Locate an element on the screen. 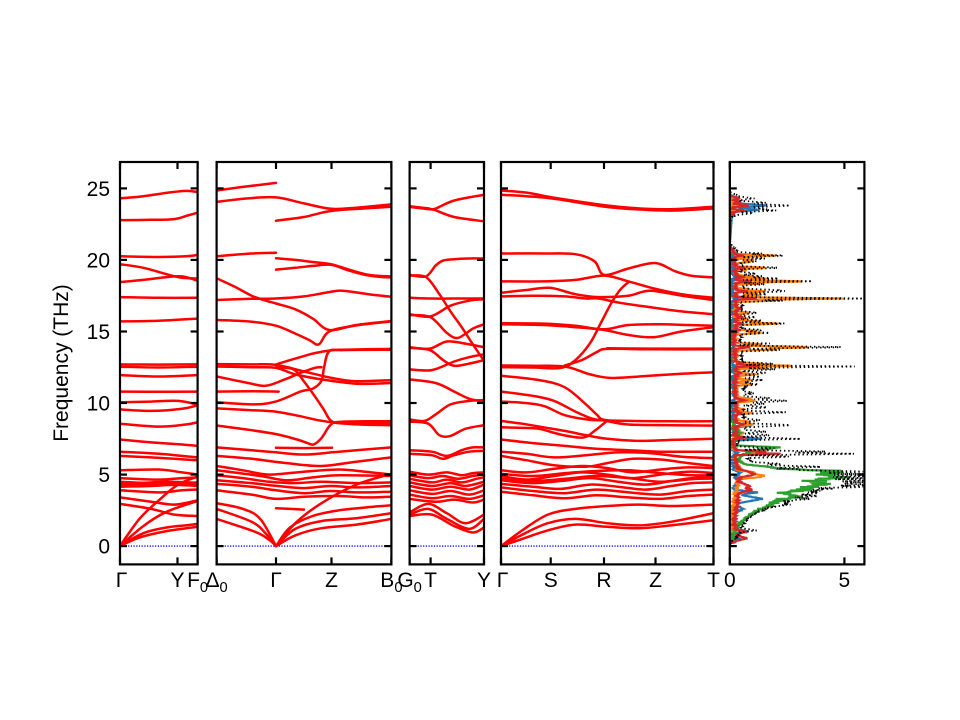  svg-text: 10 is located at coordinates (98, 404).